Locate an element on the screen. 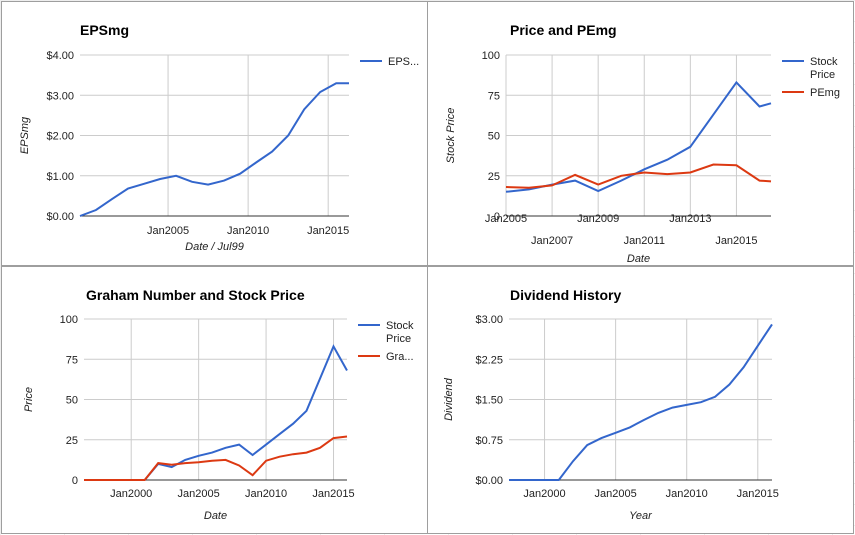  y-tick-label: $1.00 is located at coordinates (60, 177).